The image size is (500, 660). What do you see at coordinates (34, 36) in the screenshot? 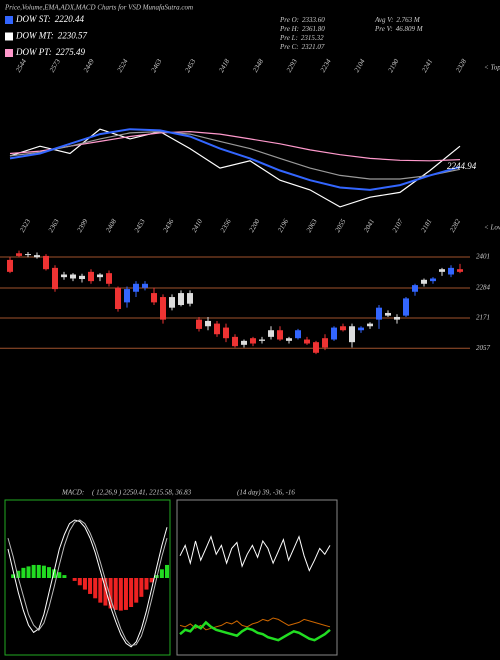
I see `legend-label: DOW MT:` at bounding box center [34, 36].